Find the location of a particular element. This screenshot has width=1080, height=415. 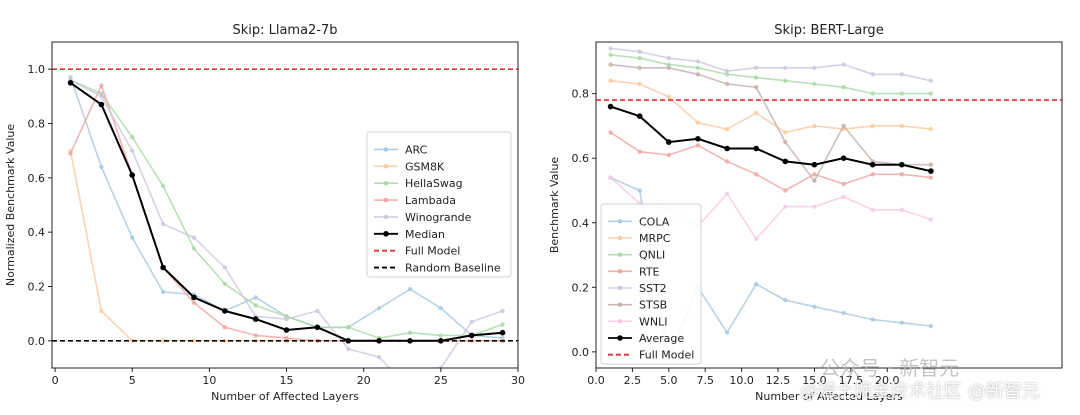

x-tick-label: 10 is located at coordinates (209, 380).